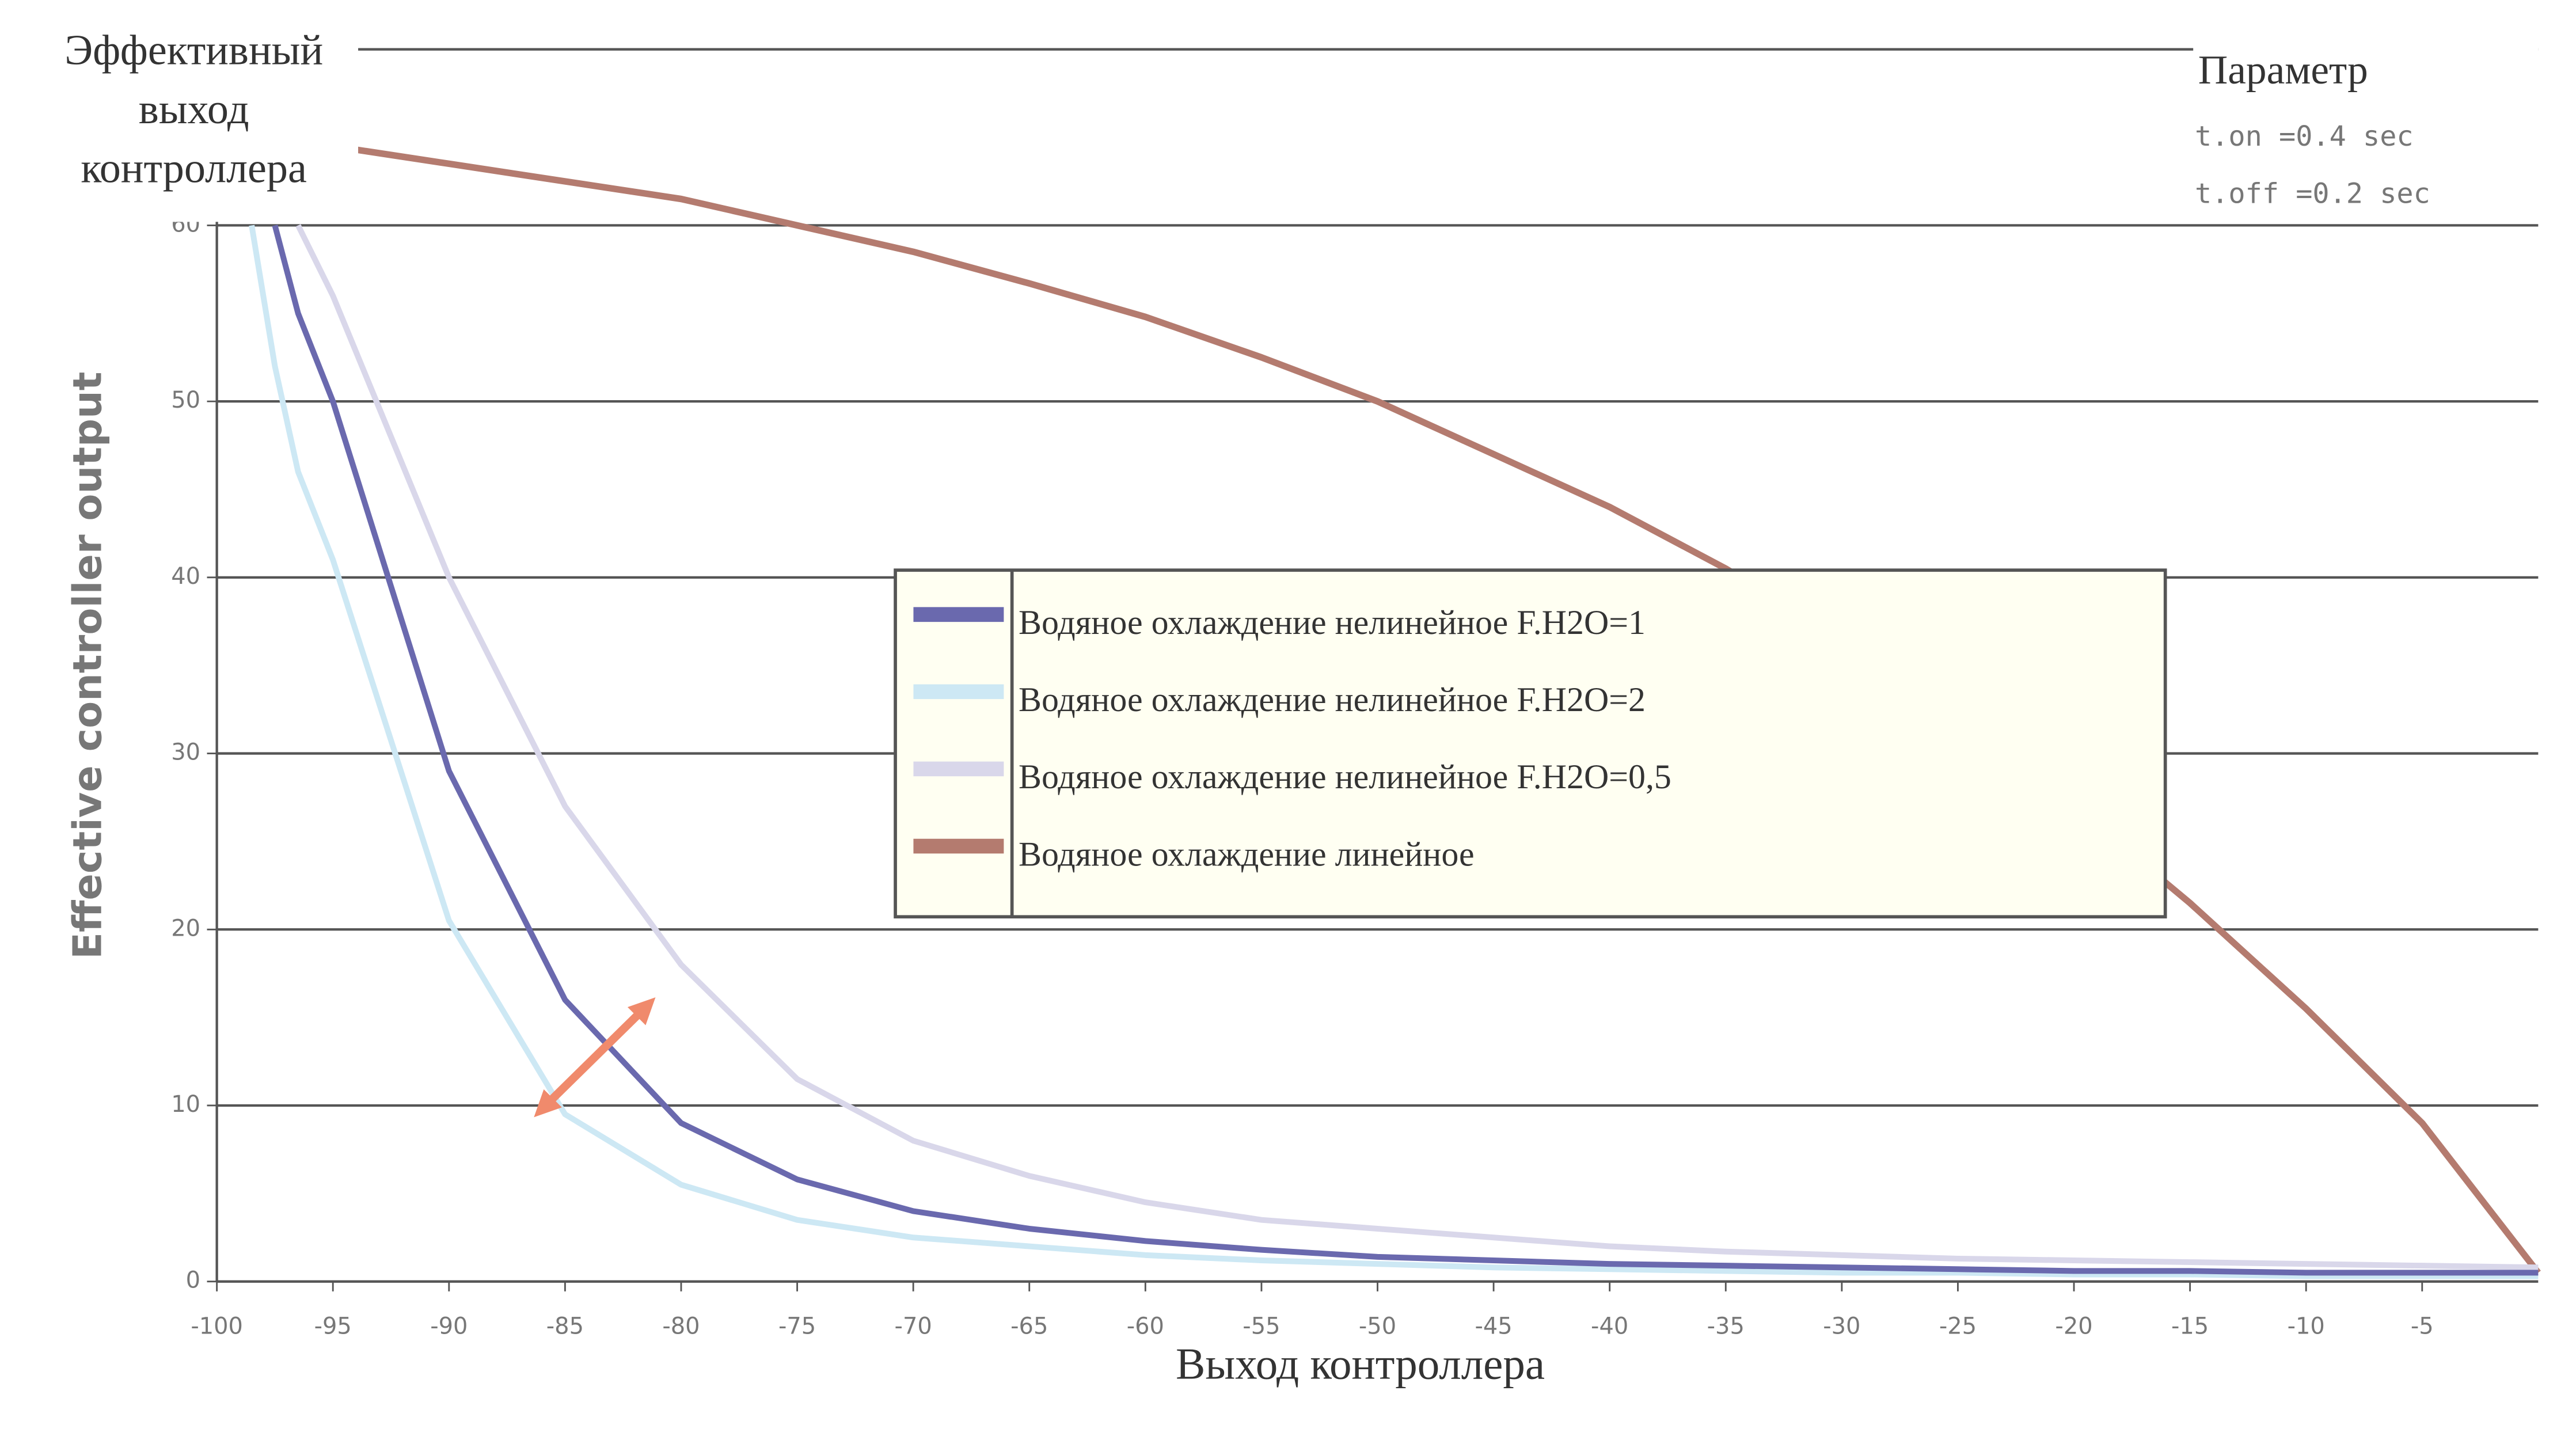 Image resolution: width=2576 pixels, height=1436 pixels. What do you see at coordinates (1360, 1364) in the screenshot?
I see `x-axis-label: Выход контроллера` at bounding box center [1360, 1364].